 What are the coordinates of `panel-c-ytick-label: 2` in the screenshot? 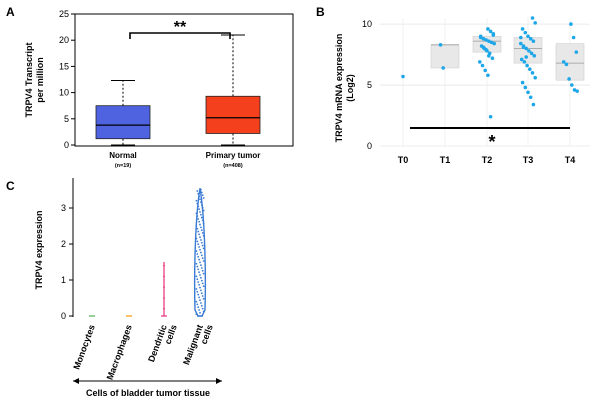 It's located at (63, 244).